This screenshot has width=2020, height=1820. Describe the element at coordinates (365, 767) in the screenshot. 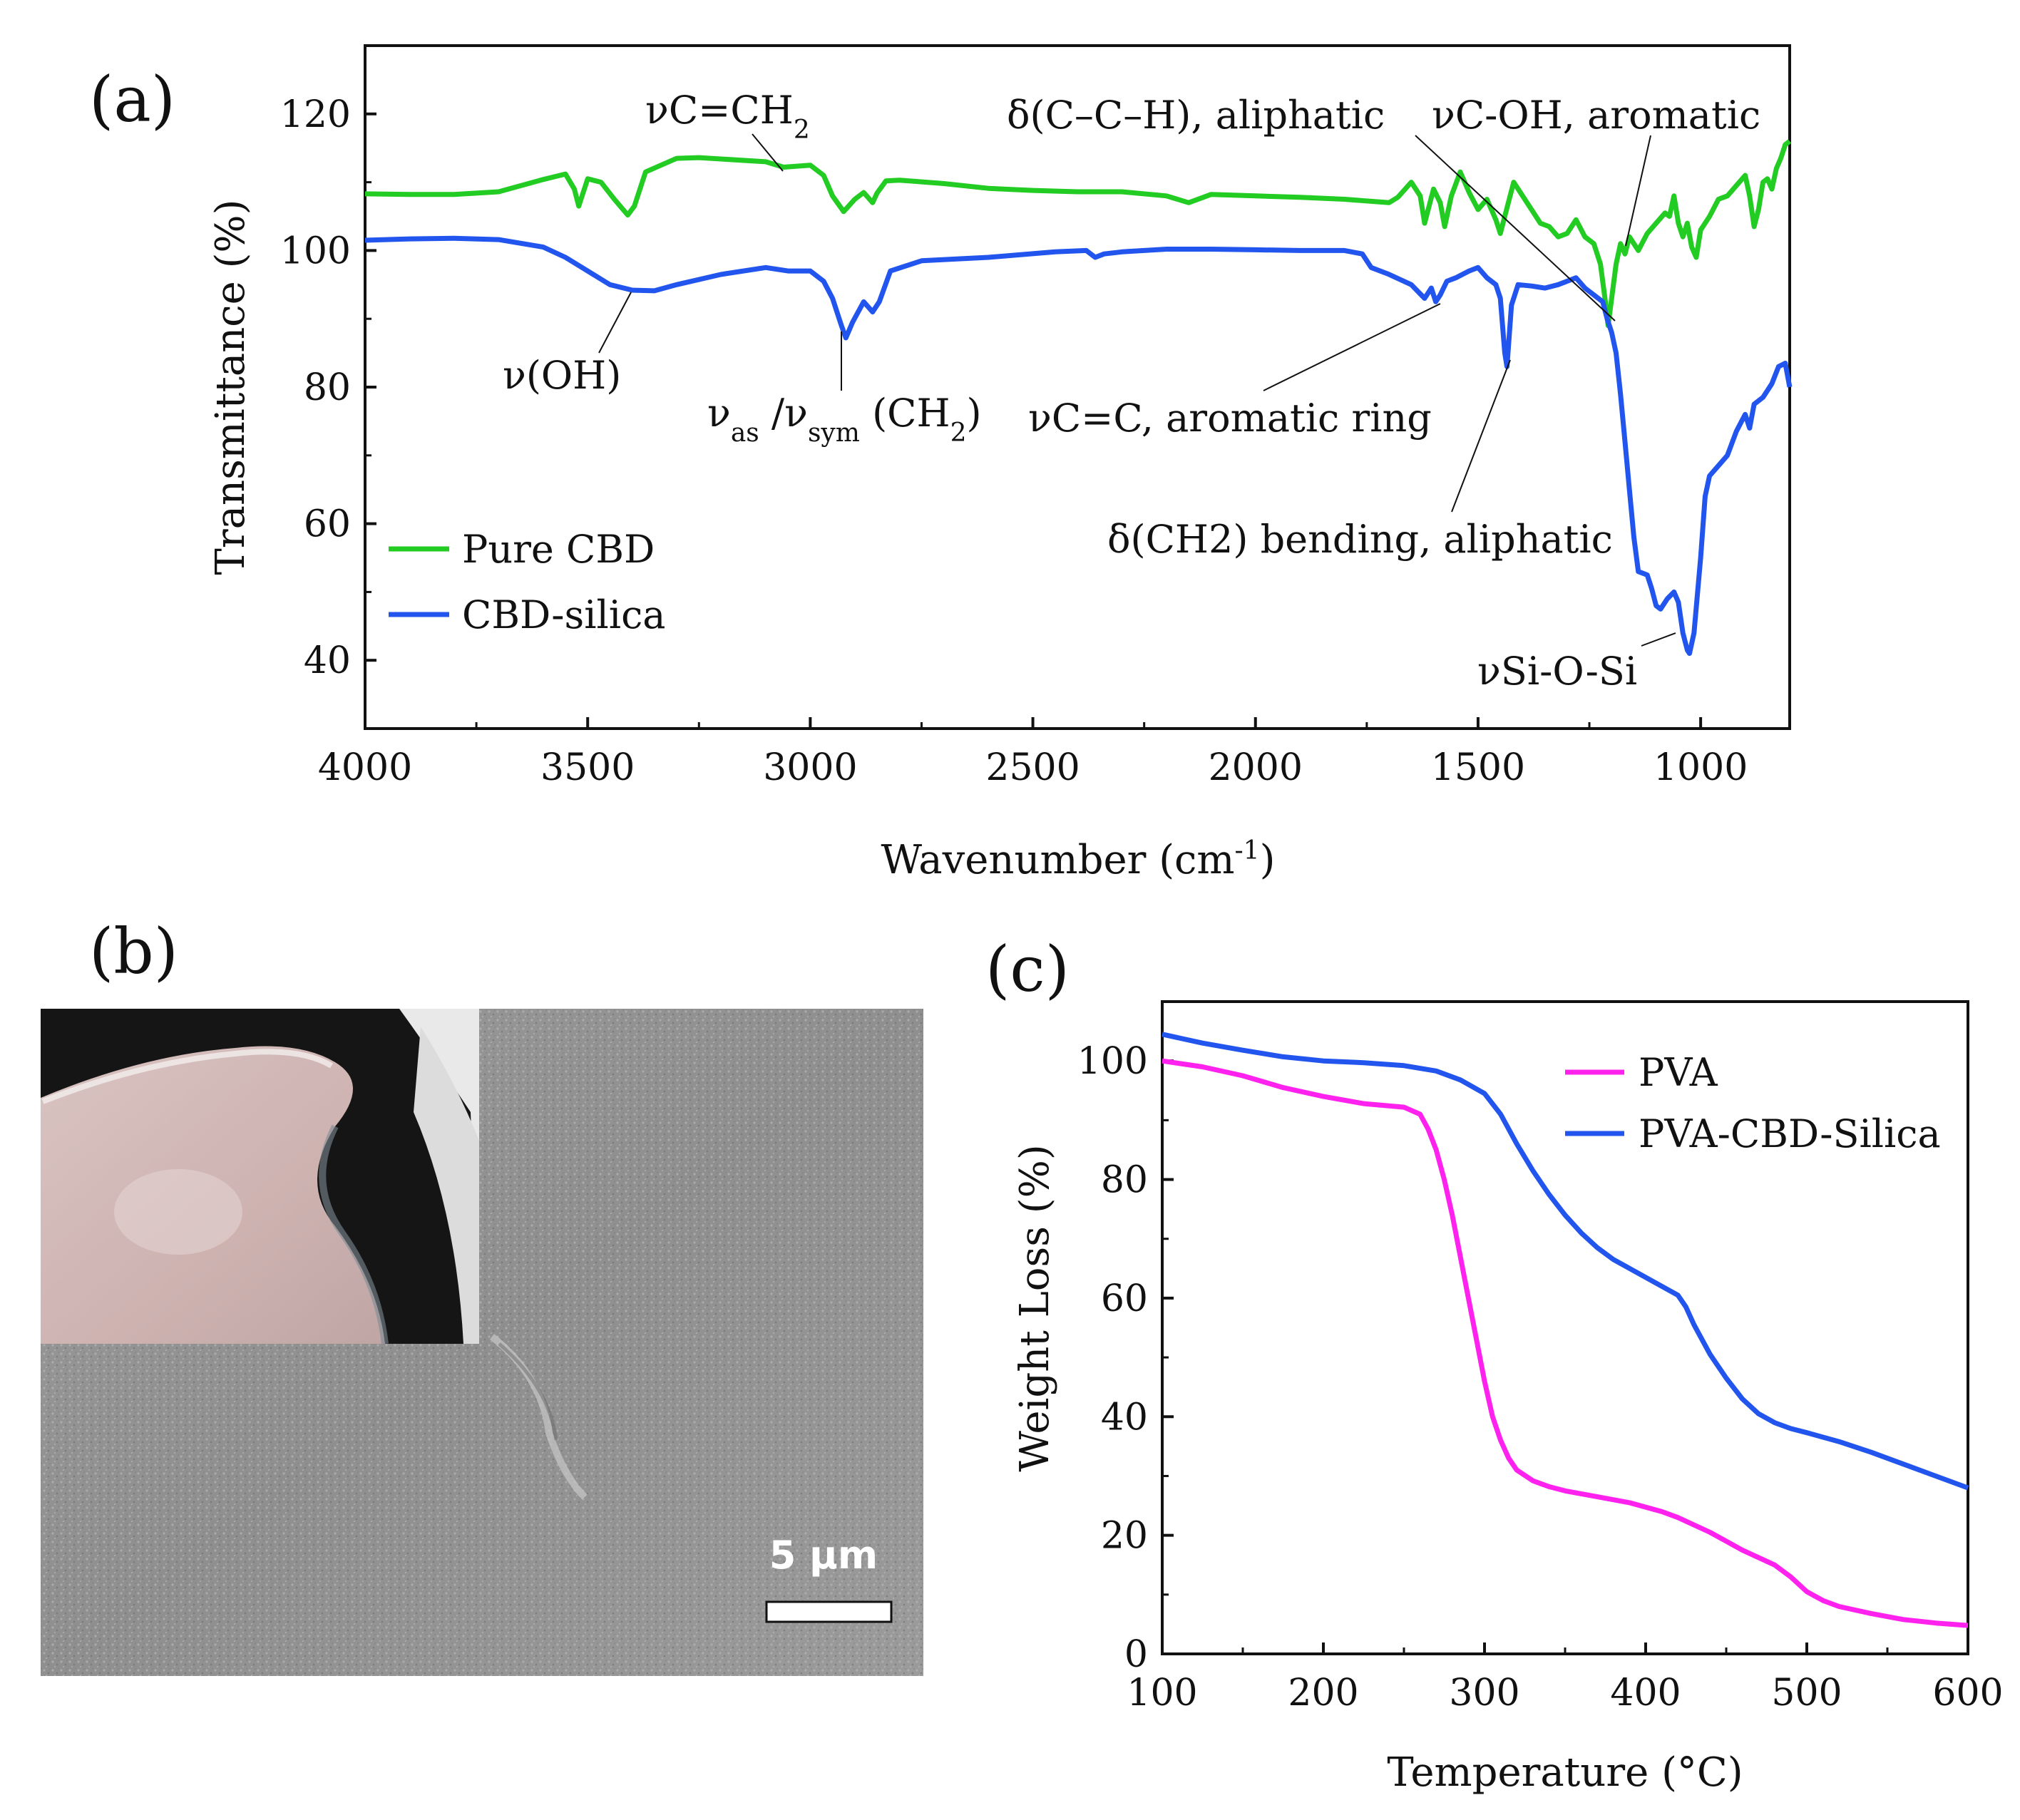

I see `panel-a-xtick-label: 4000` at that location.